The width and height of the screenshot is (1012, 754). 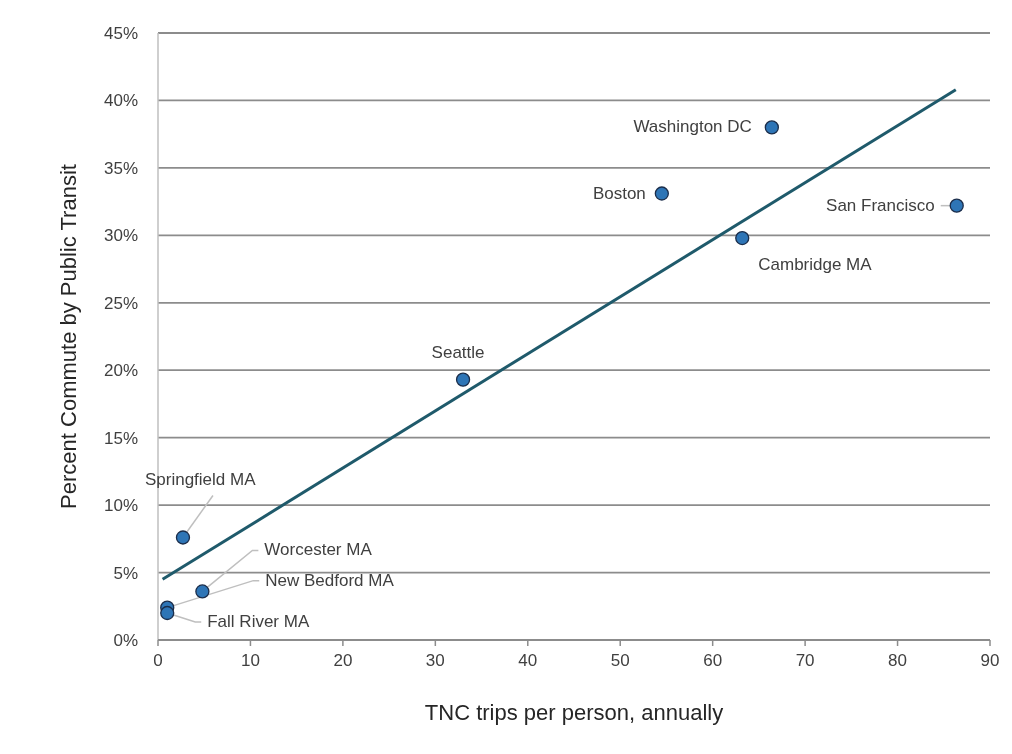 What do you see at coordinates (68, 336) in the screenshot?
I see `y-axis-title: Percent Commute by Public Transit` at bounding box center [68, 336].